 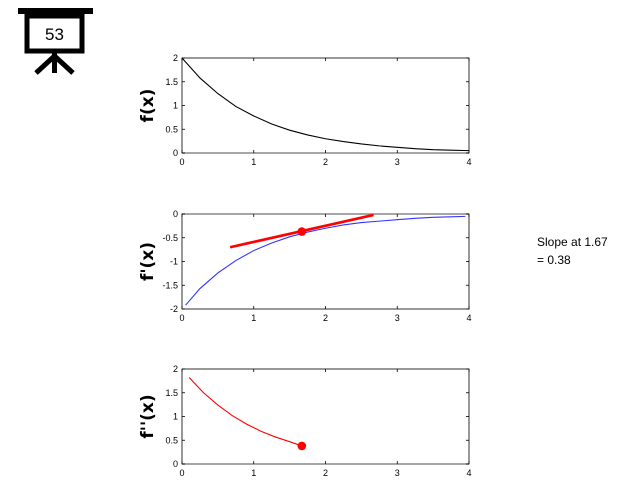 I want to click on plot-fdoubleprime: 0 1 2 3 4 0 0.5 1 1.5 2 f''(x), so click(x=305, y=421).